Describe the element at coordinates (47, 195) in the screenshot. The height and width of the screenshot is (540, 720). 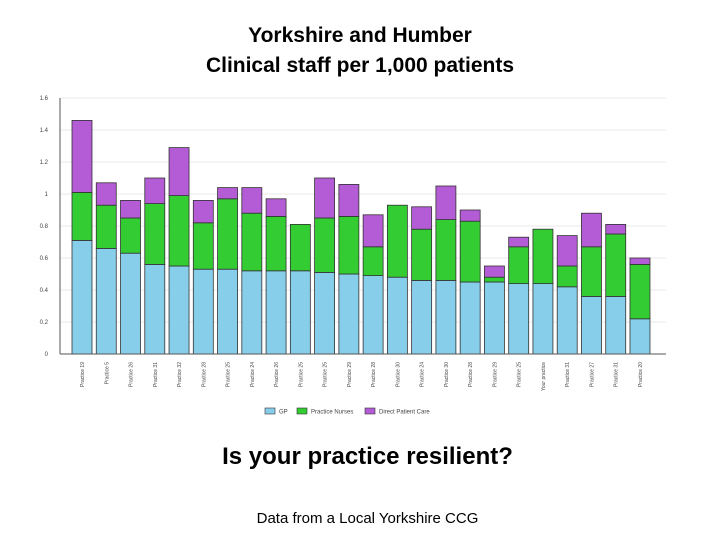
I see `y-tick-label: 1` at that location.